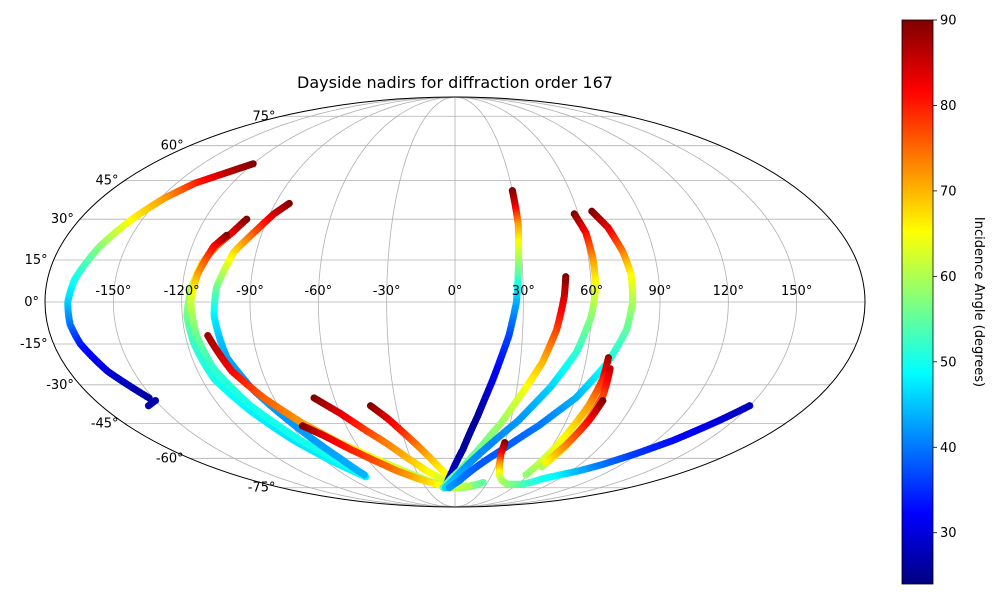  I want to click on latitude-tick-label: -15°, so click(34, 344).